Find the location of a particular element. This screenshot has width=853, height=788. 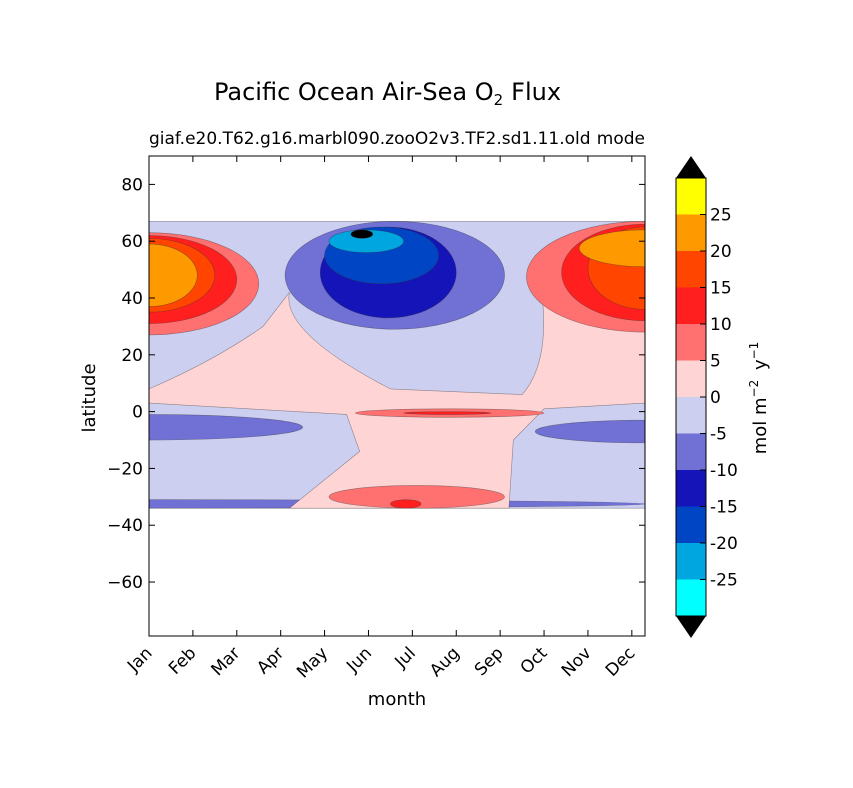

y-tick-label: 20 is located at coordinates (132, 356).